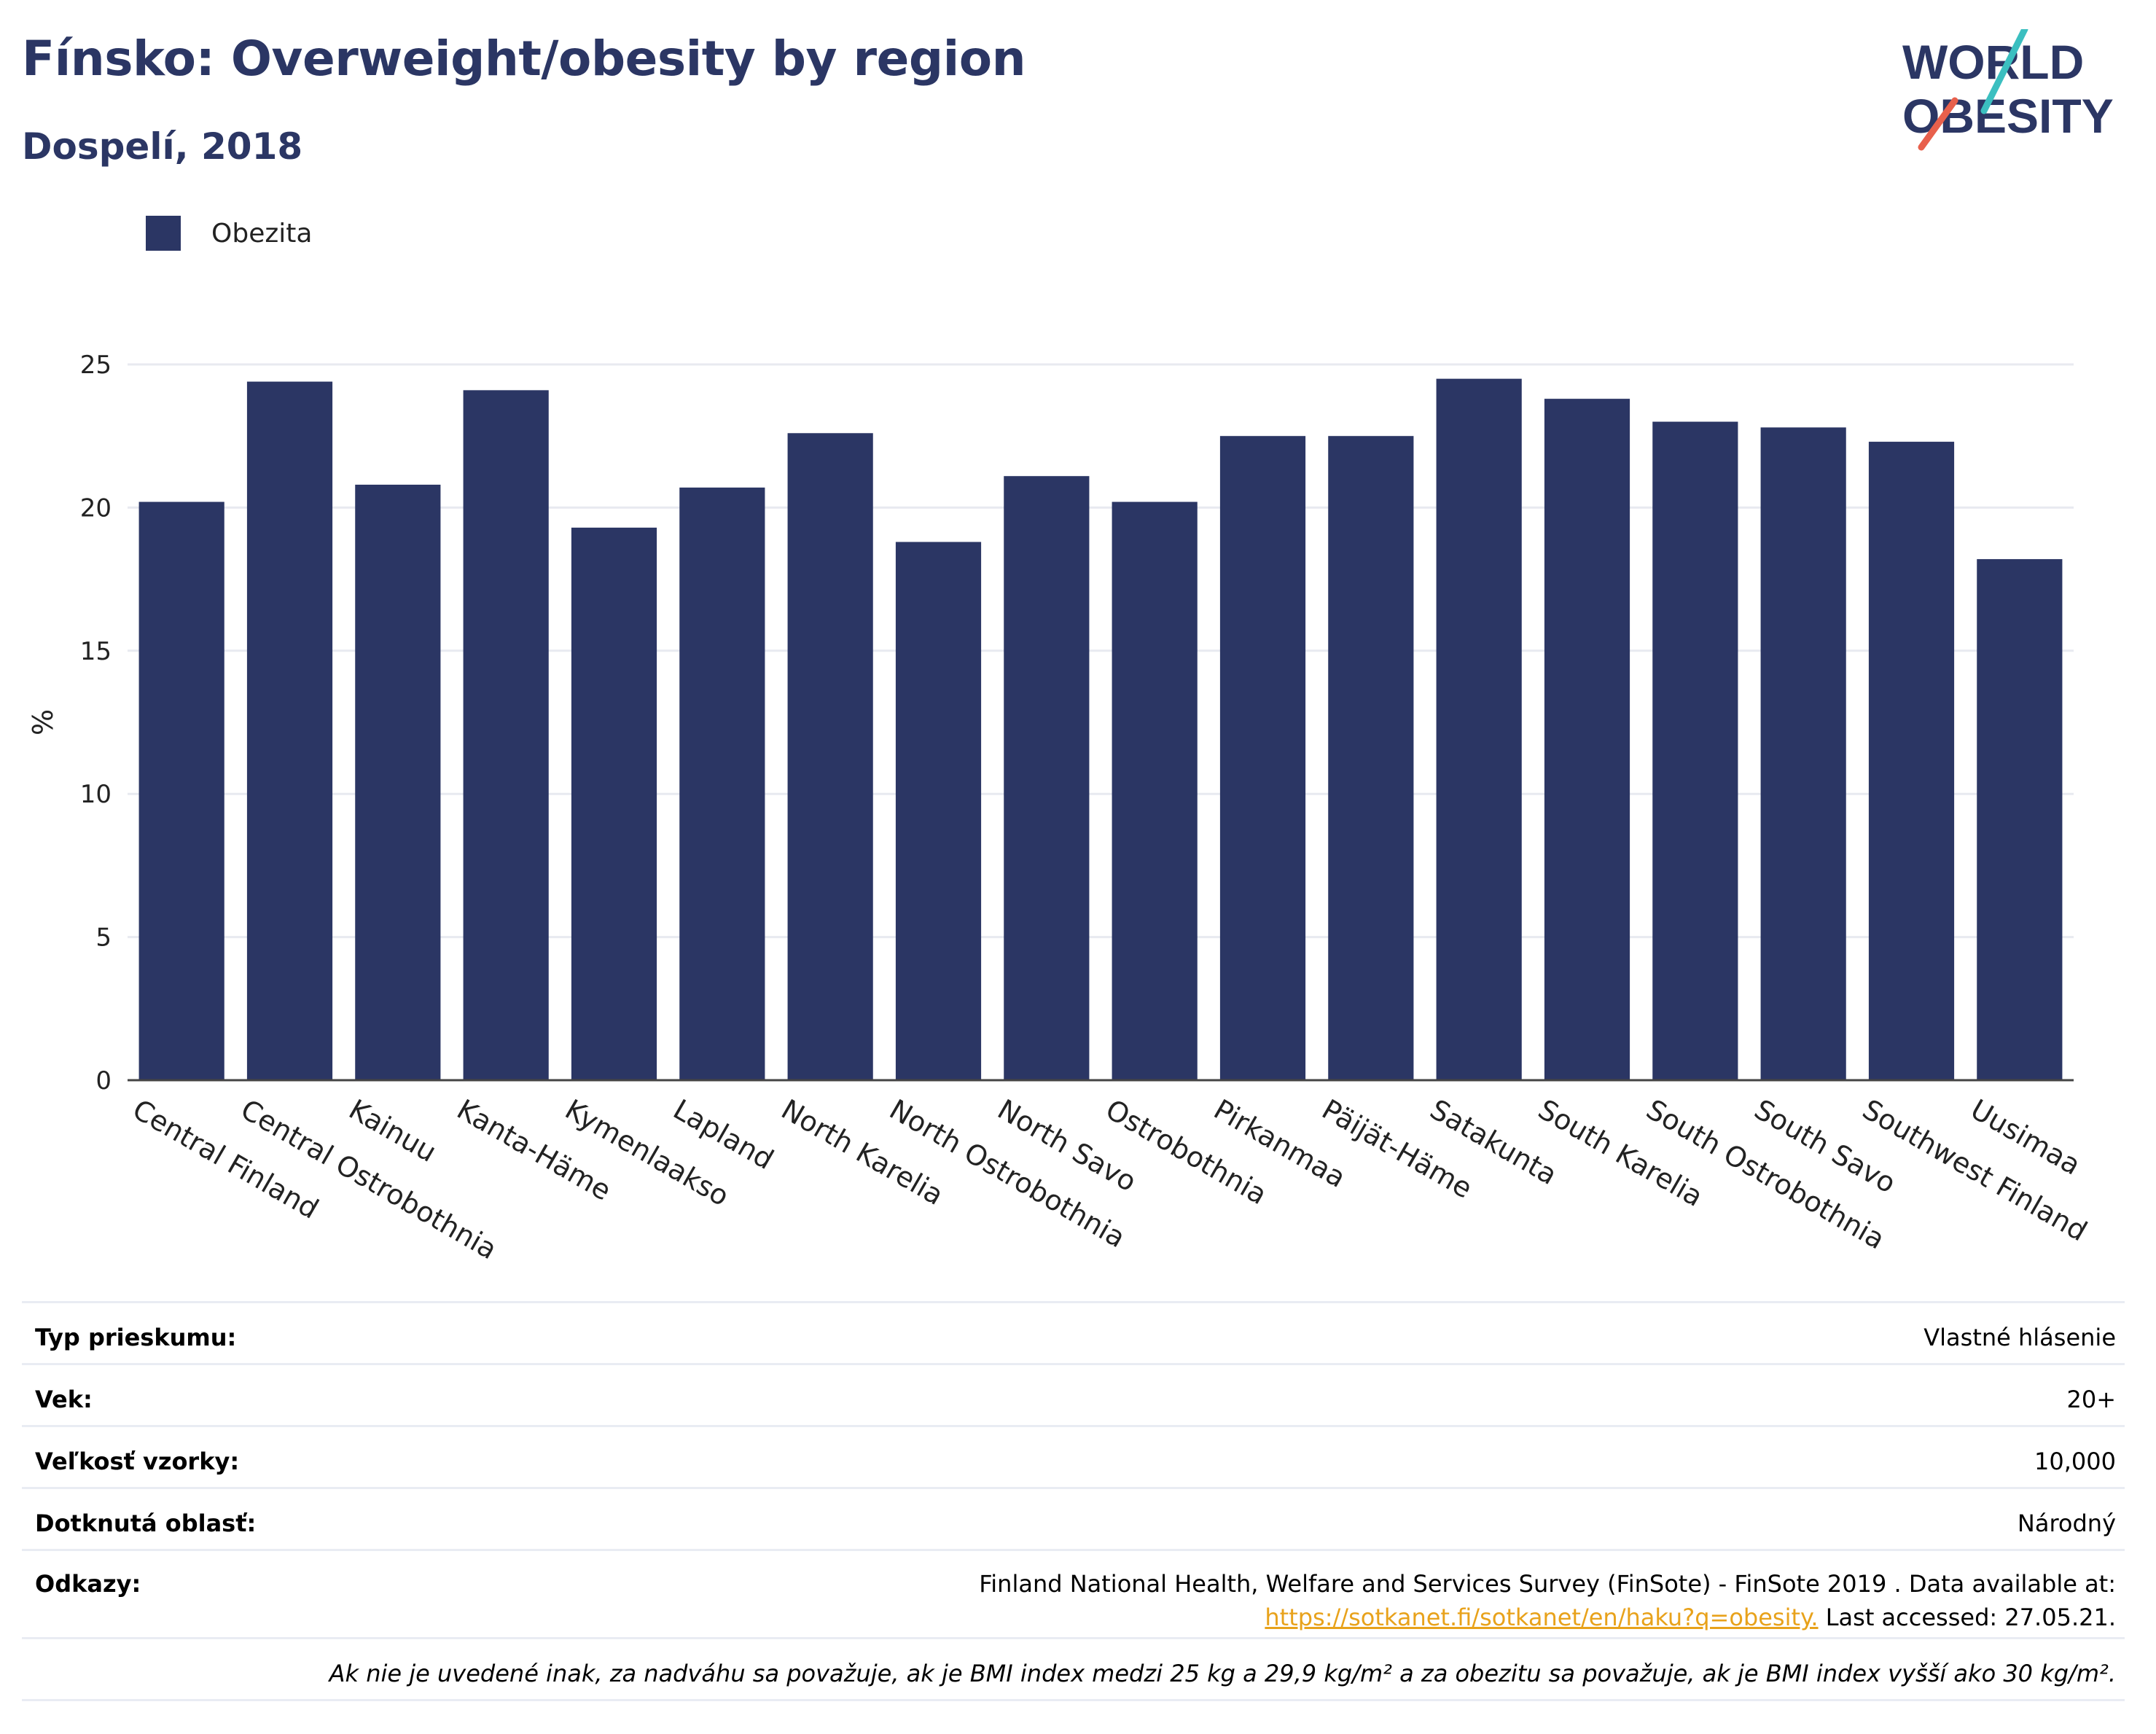 This screenshot has height=1734, width=2156. Describe the element at coordinates (1073, 1456) in the screenshot. I see `info-row-sample-size: Veľkosť vzorky: 10,000` at that location.